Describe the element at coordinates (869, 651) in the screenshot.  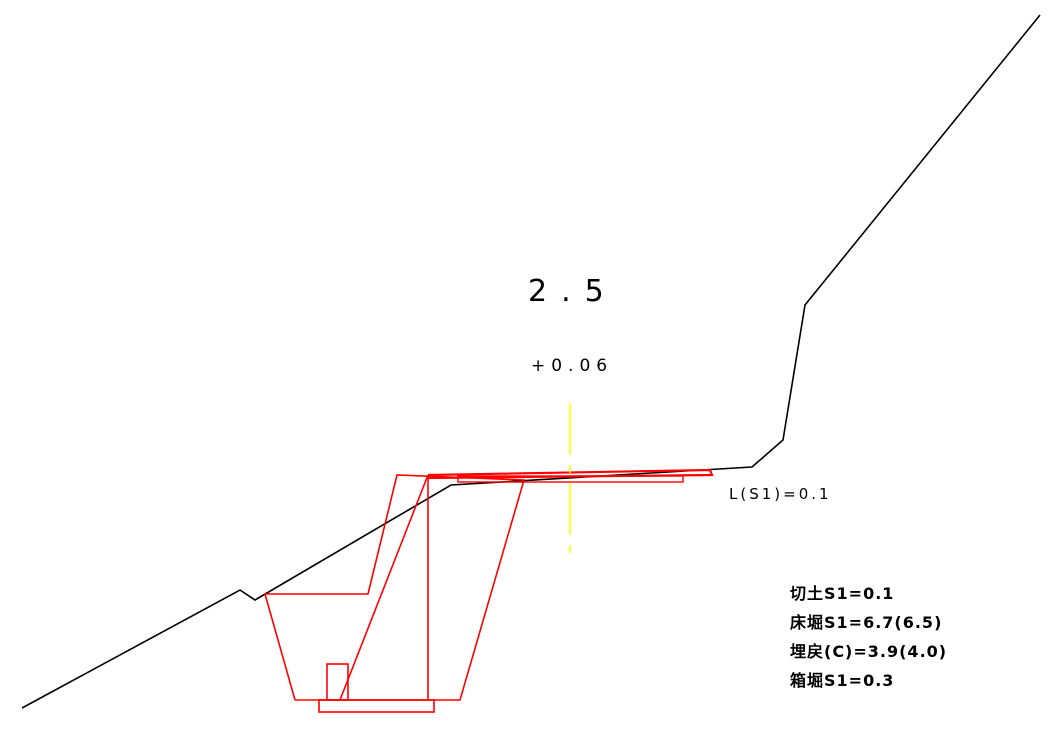
I see `quantity-backfill: 埋戻(C)=3.9(4.0)` at that location.